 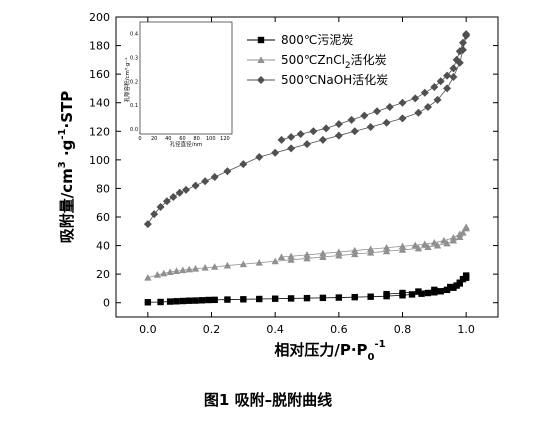 I want to click on inset-x-tick-label: 60, so click(x=182, y=139).